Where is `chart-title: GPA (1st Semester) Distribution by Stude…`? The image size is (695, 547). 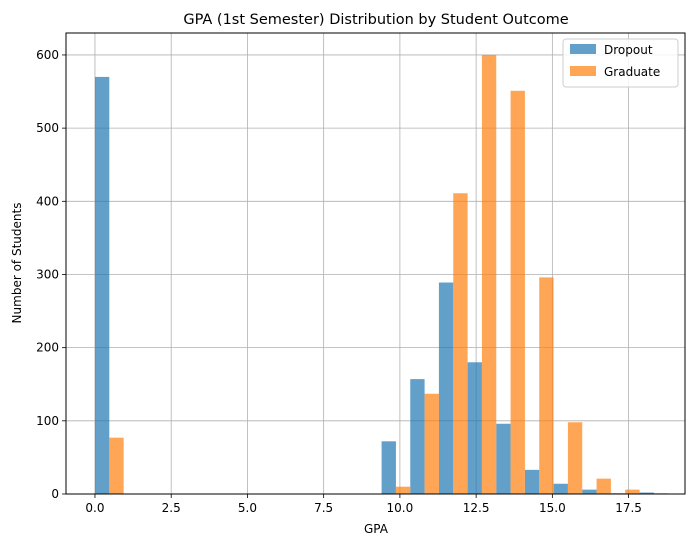 chart-title: GPA (1st Semester) Distribution by Stude… is located at coordinates (375, 20).